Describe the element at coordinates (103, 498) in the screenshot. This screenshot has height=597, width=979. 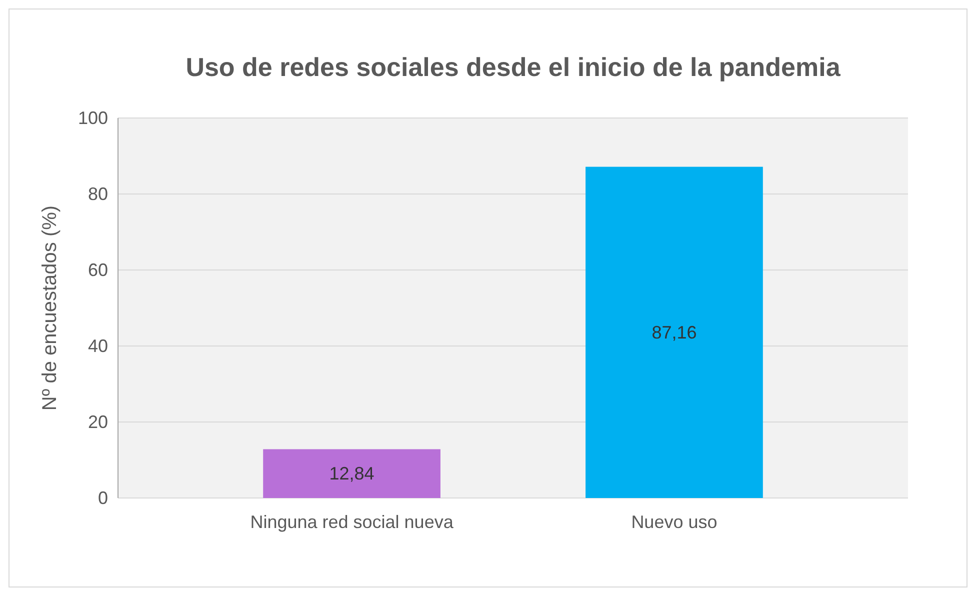
I see `y-tick-label: 0` at that location.